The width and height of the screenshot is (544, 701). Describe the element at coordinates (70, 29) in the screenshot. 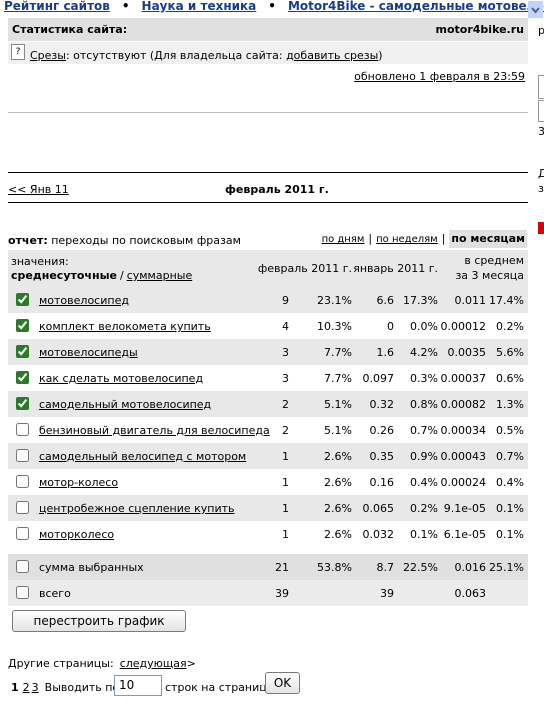

I see `stats-label: Статистика сайта:` at that location.